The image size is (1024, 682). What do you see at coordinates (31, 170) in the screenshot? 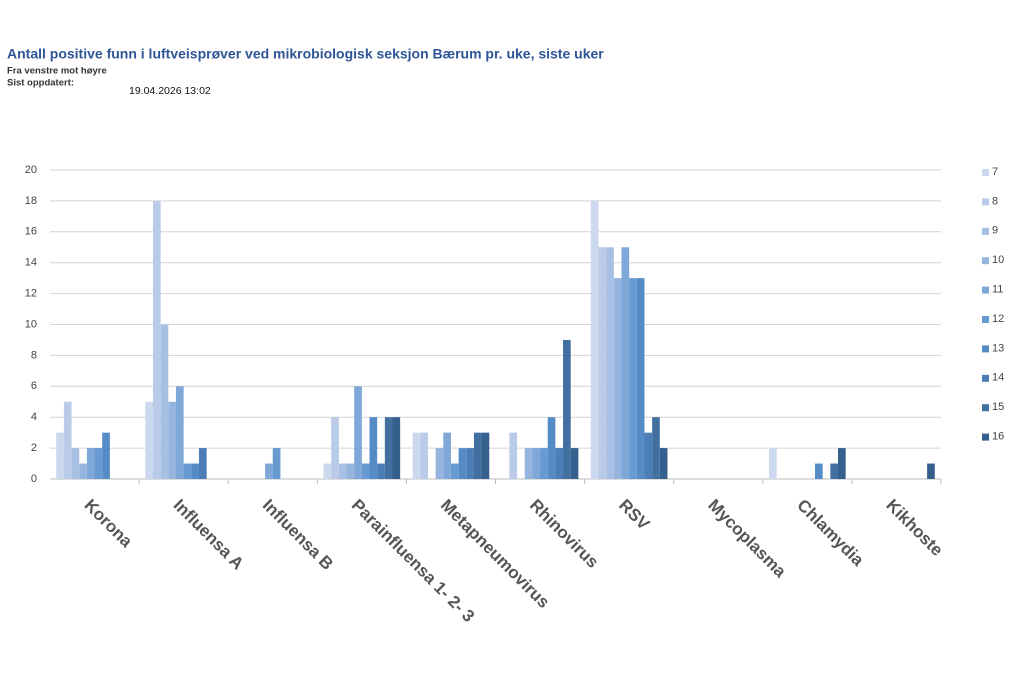
I see `y-tick-label: 20` at bounding box center [31, 170].